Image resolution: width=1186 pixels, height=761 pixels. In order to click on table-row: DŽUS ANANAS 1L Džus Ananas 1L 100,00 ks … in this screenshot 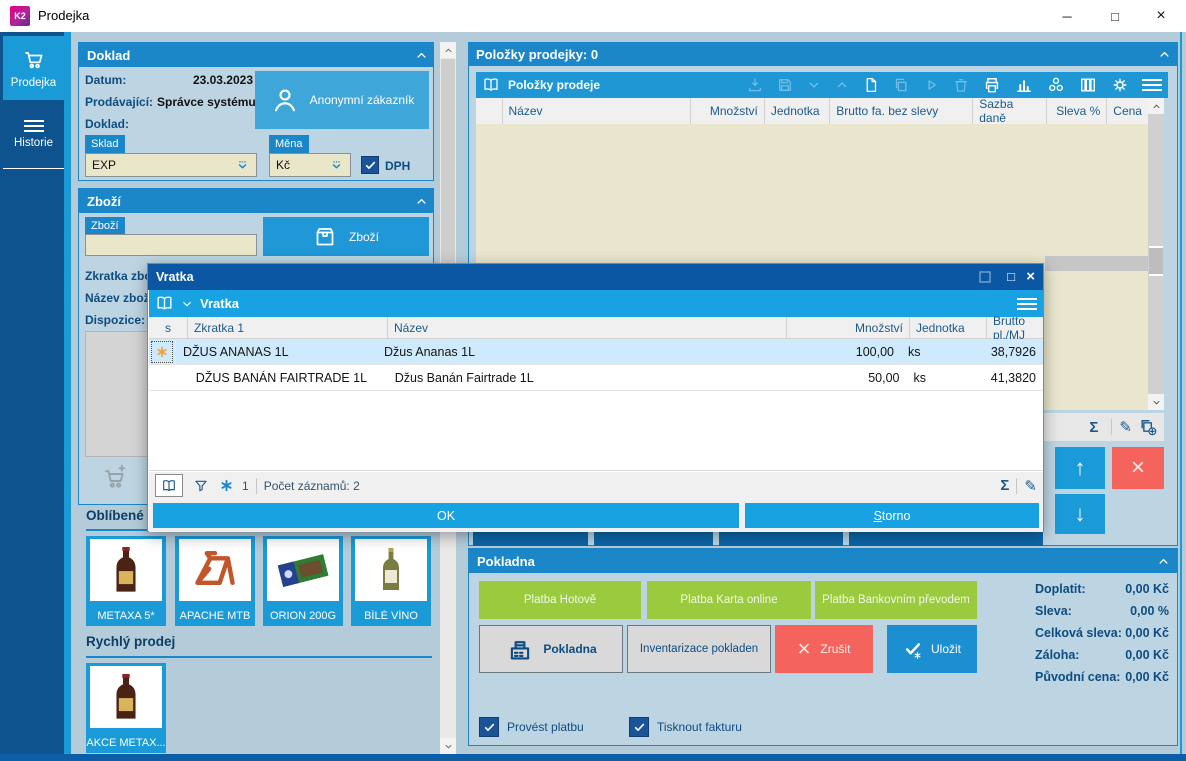, I will do `click(596, 352)`.